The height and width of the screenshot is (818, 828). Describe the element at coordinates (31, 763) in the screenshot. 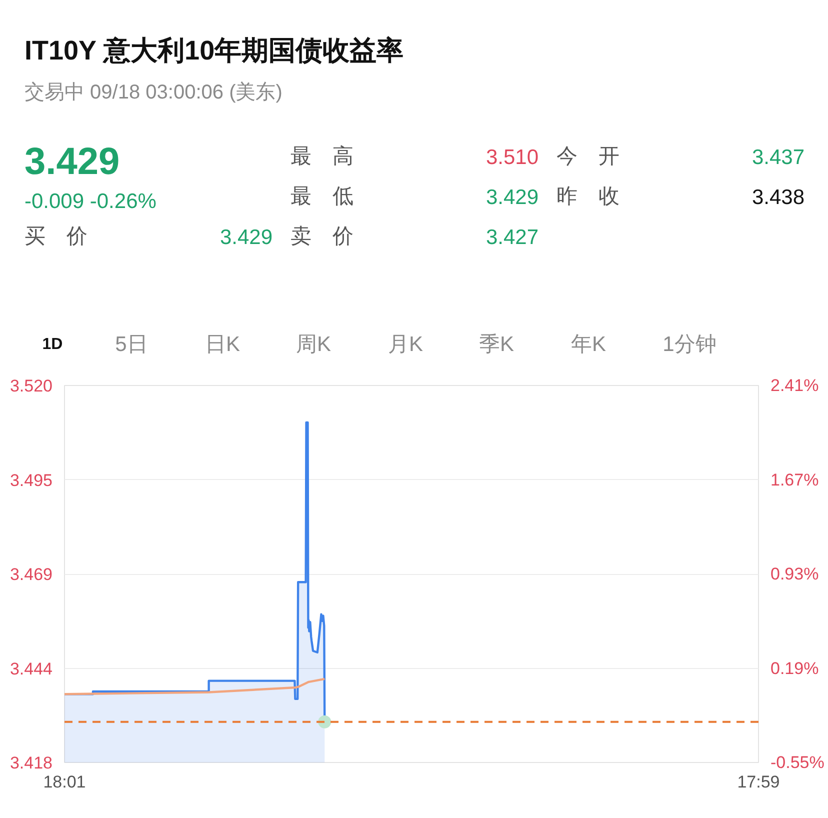

I see `y-tick-label: 3.418` at that location.